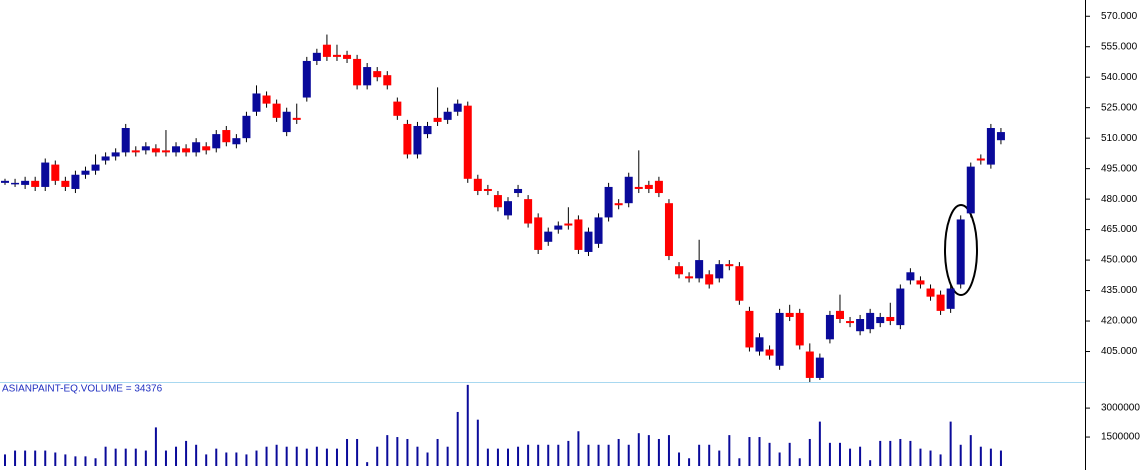  What do you see at coordinates (1119, 199) in the screenshot?
I see `y-tick-label: 480.000` at bounding box center [1119, 199].